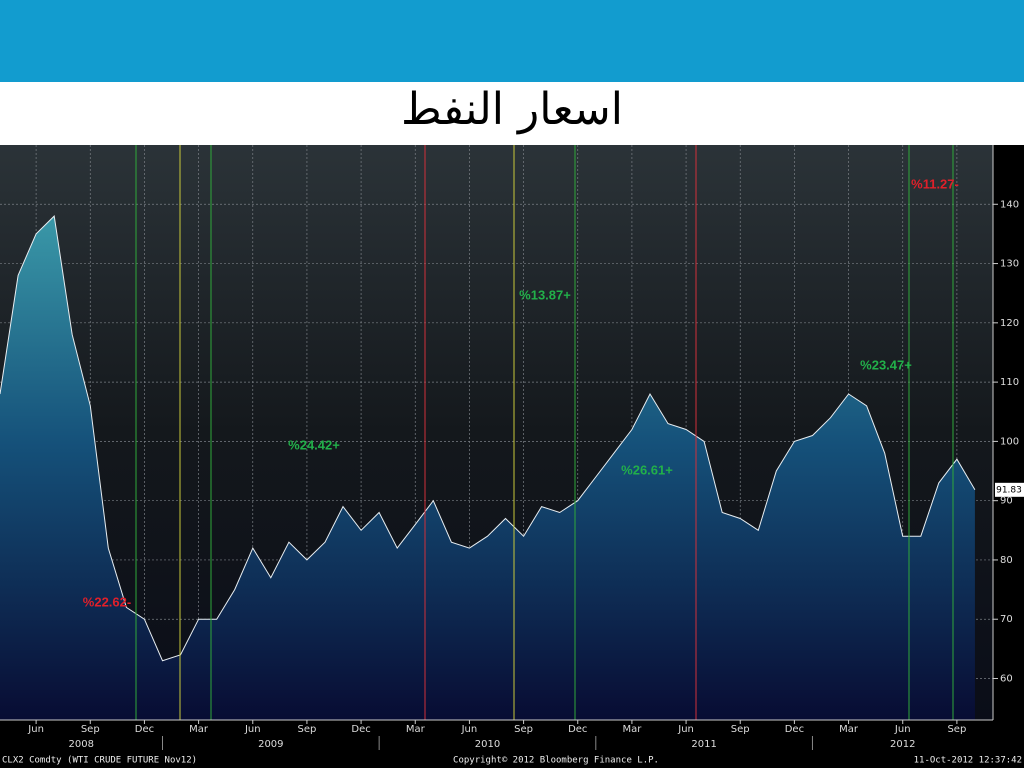 The width and height of the screenshot is (1024, 772). I want to click on y-tick-label: 100, so click(1009, 441).